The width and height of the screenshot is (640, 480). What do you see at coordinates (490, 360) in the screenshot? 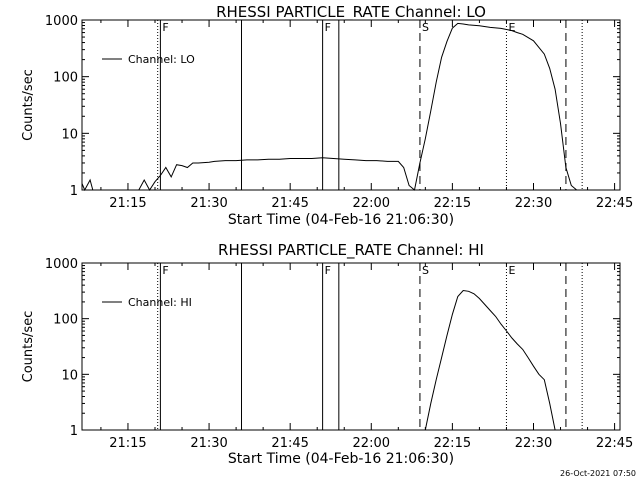
I see `series-line` at bounding box center [490, 360].